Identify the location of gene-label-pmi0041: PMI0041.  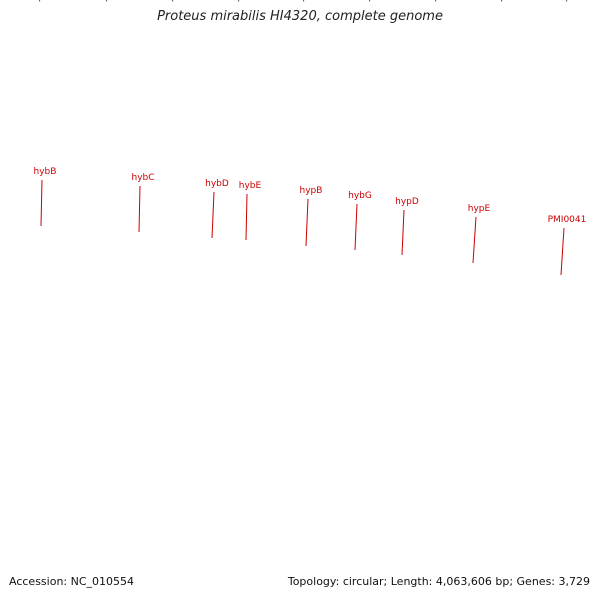
(567, 220).